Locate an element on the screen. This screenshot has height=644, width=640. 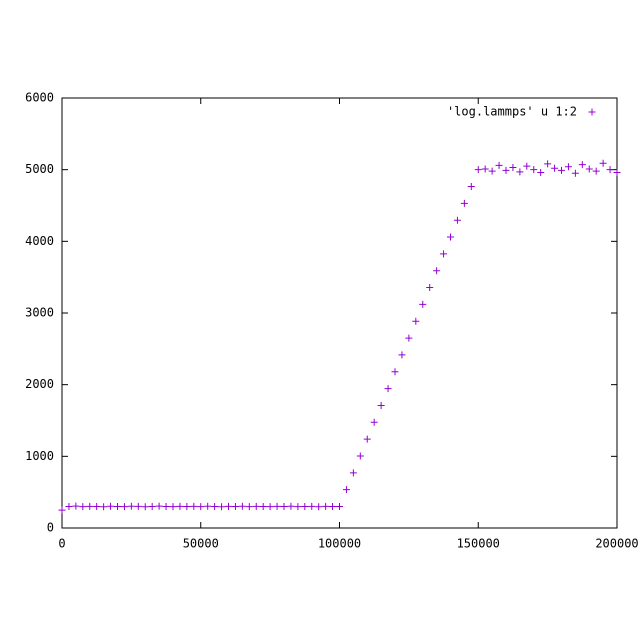
y-tick-label: 2000 is located at coordinates (39, 384).